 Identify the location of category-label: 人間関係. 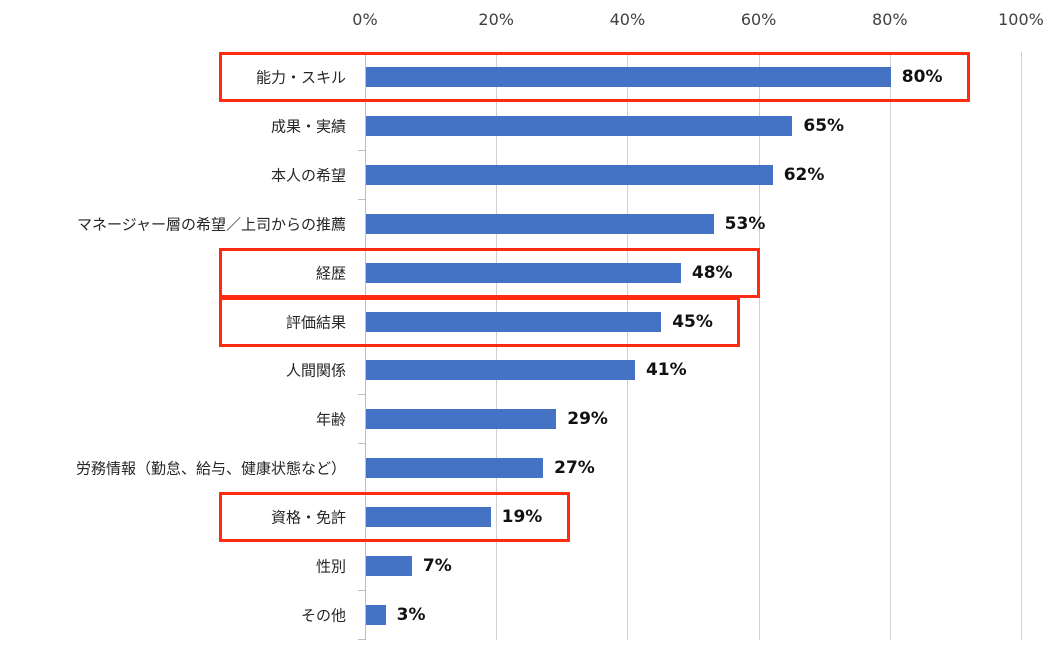
(315, 370).